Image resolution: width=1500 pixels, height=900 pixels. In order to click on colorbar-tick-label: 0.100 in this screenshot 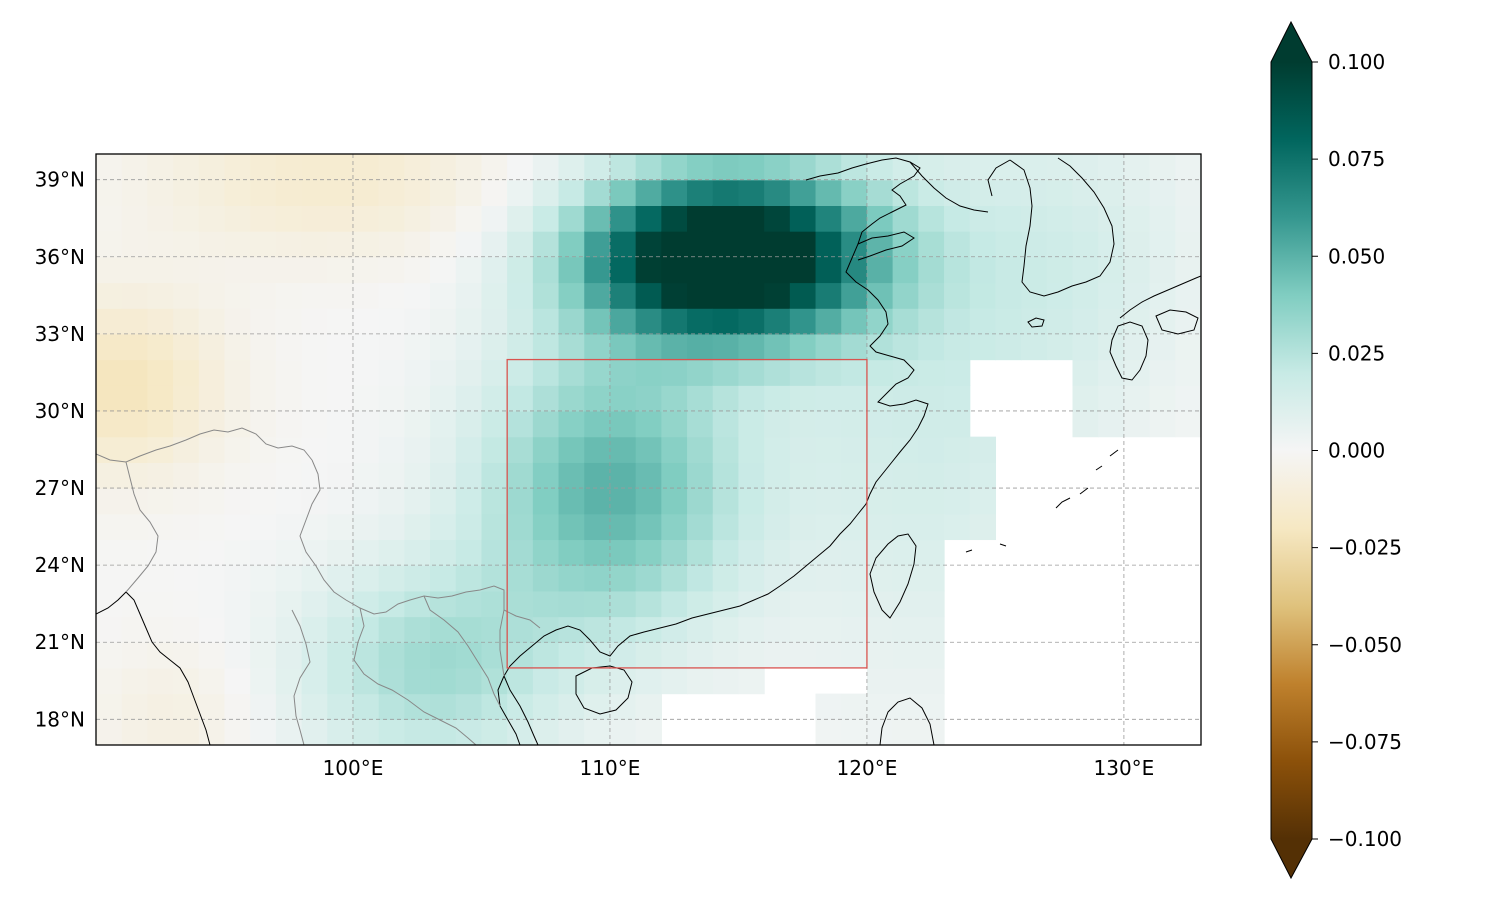, I will do `click(1356, 62)`.